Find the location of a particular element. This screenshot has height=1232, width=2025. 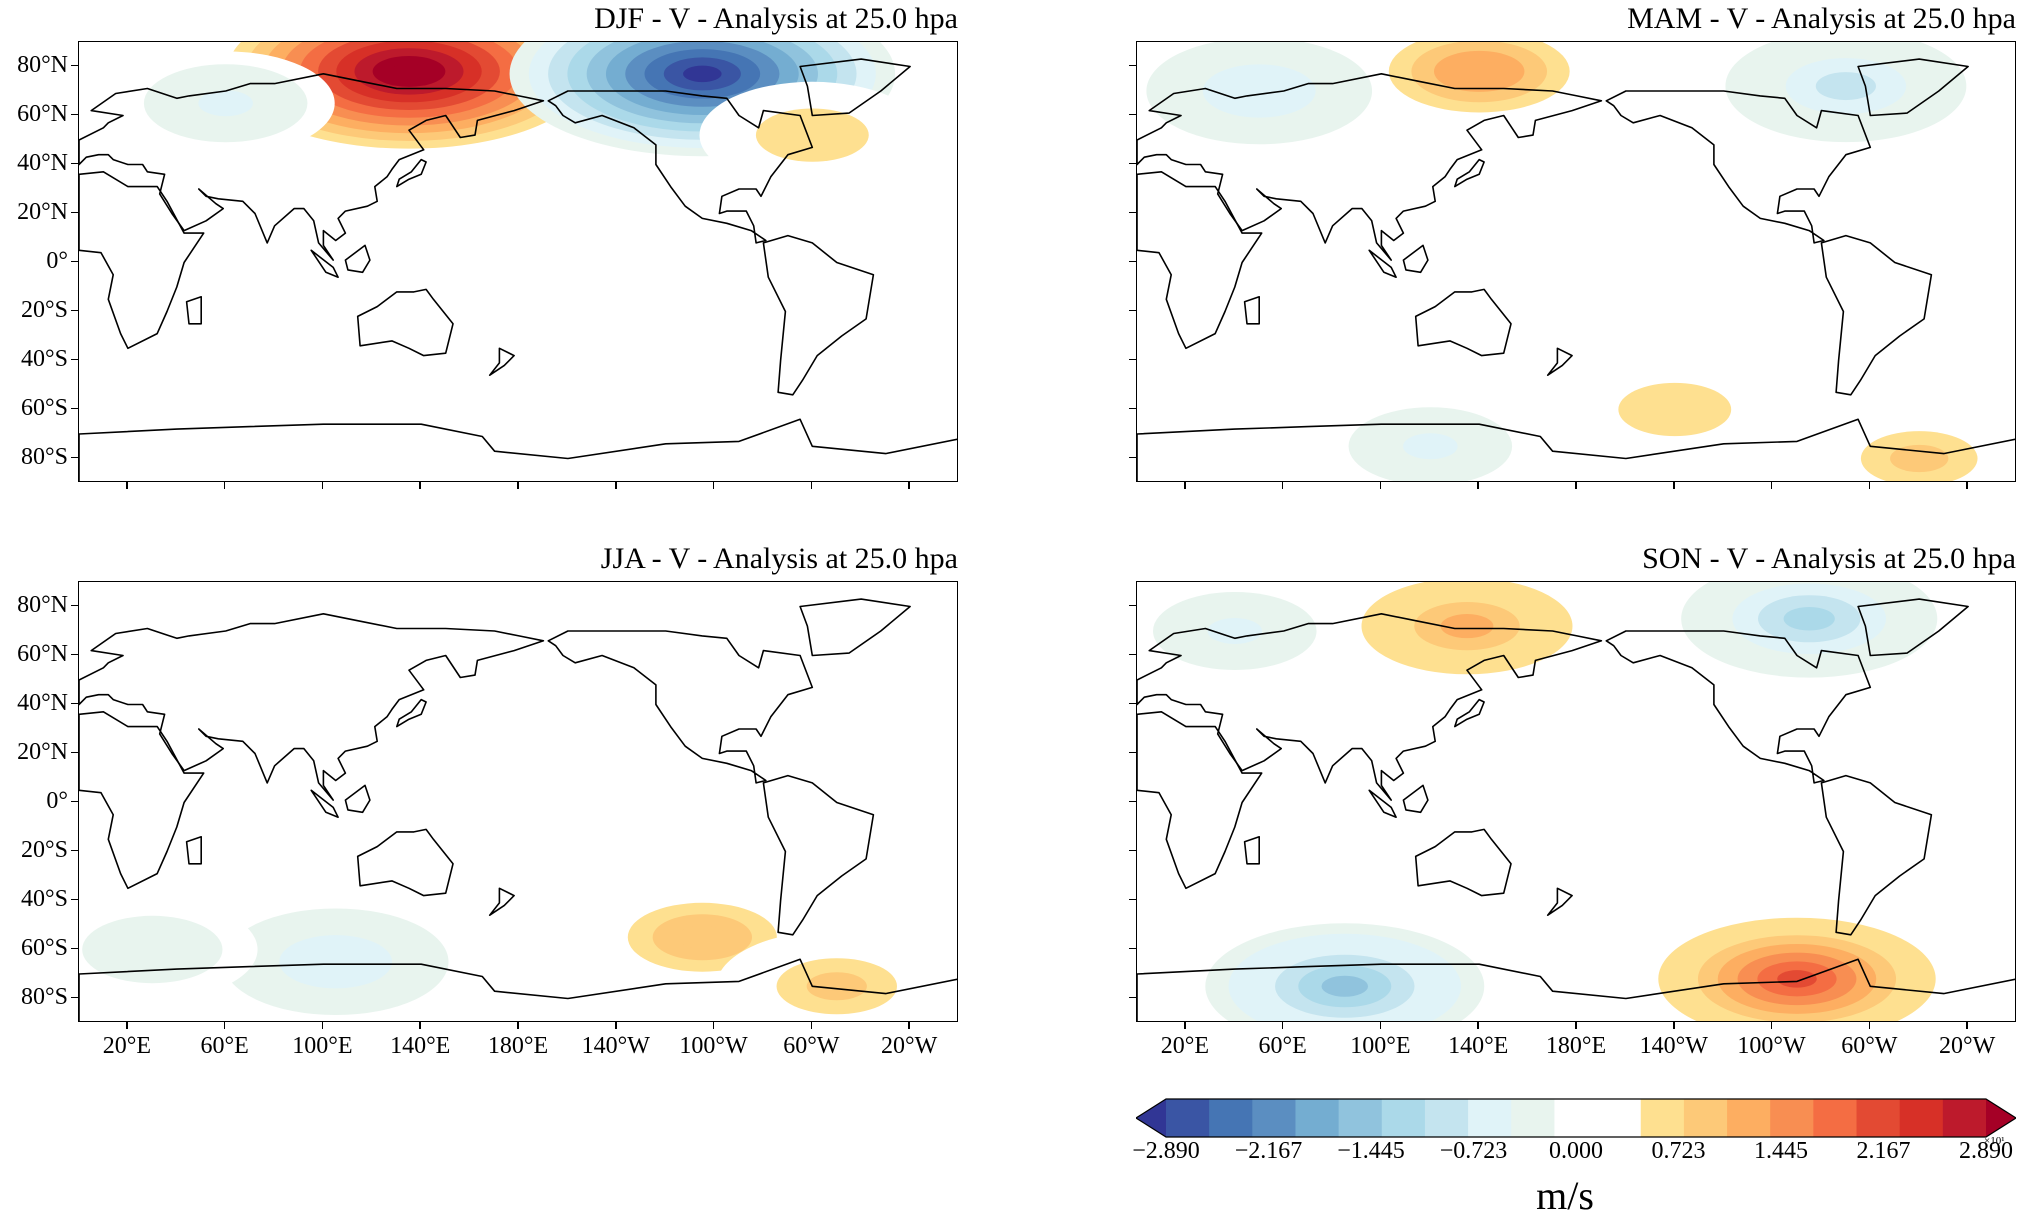

colorbar-outline is located at coordinates (1576, 1118).